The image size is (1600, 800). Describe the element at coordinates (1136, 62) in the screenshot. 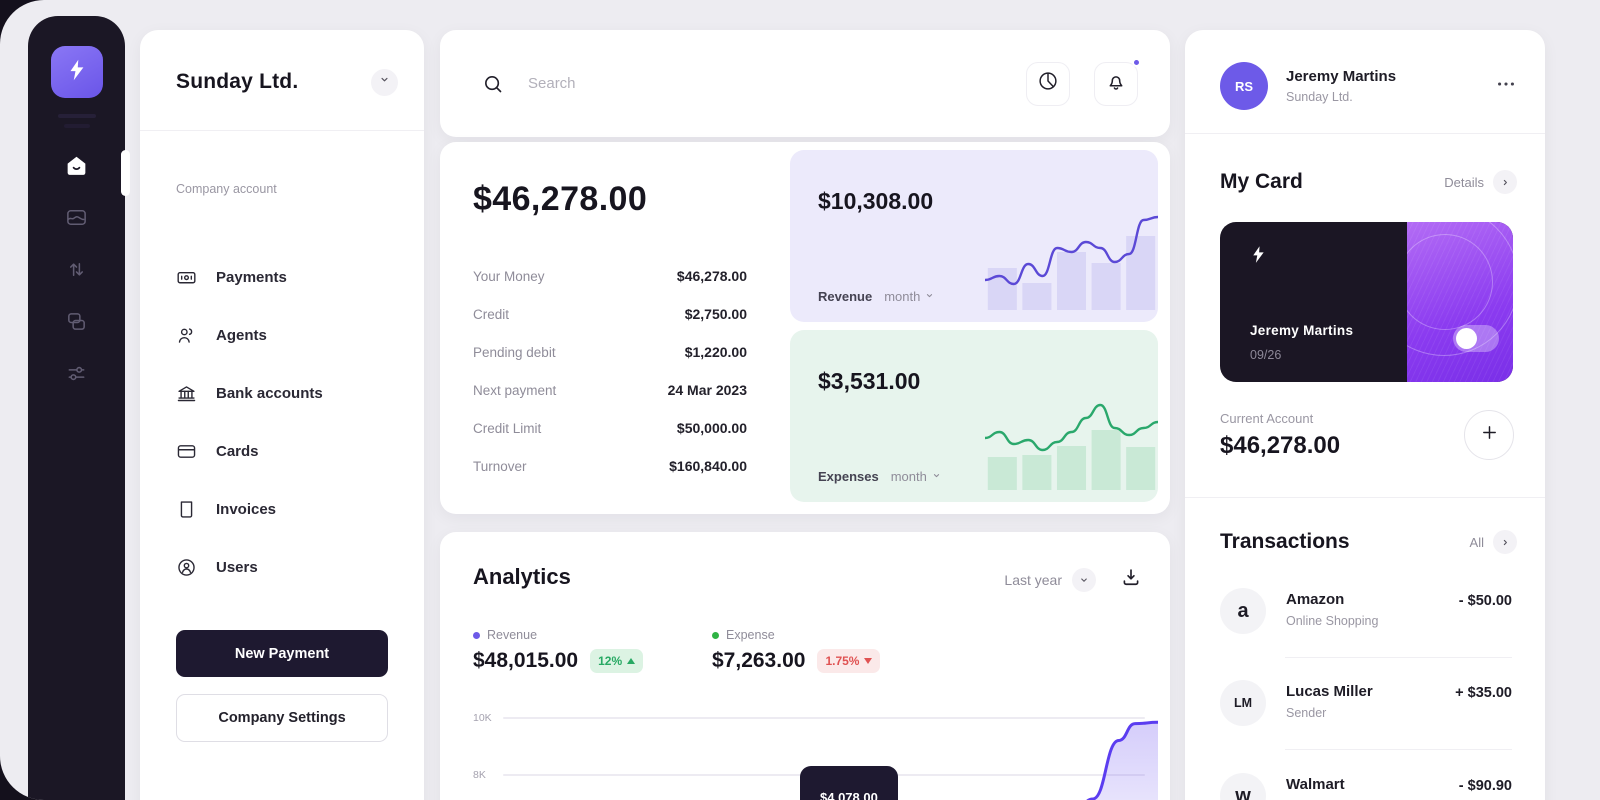

I see `notification-dot` at that location.